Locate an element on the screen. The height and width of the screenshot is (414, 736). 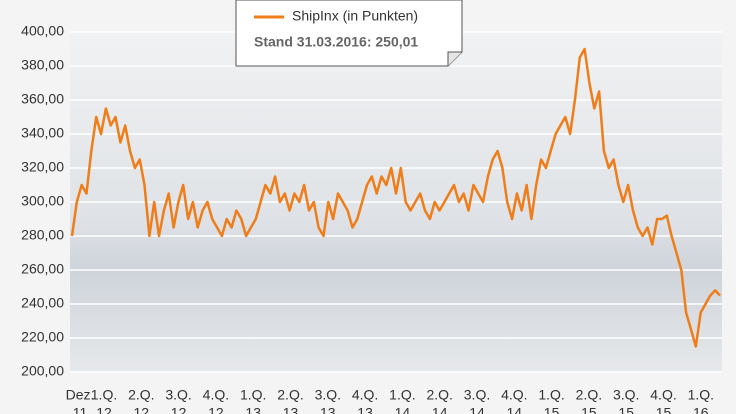
y-tick-label: 400,00 is located at coordinates (42, 31).